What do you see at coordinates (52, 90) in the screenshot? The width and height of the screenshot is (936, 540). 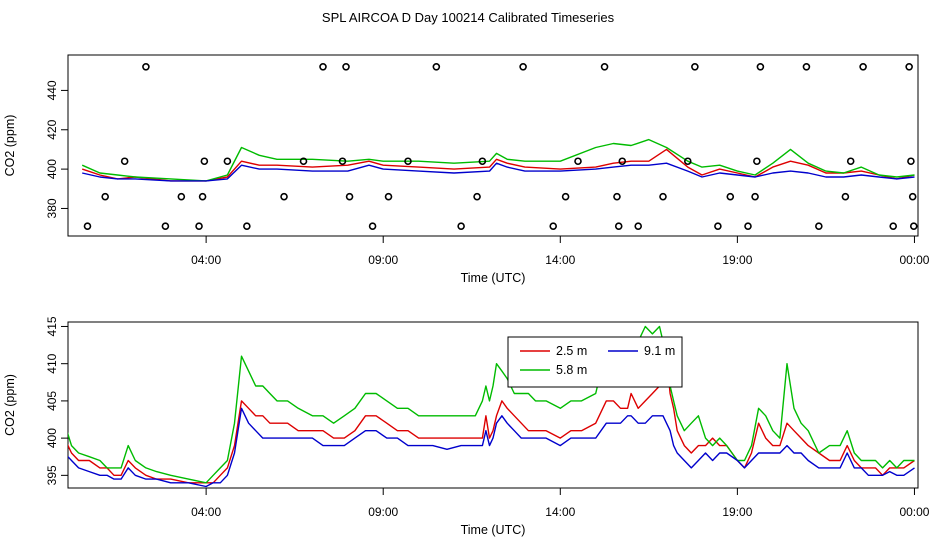 I see `y-tick-label: 440` at bounding box center [52, 90].